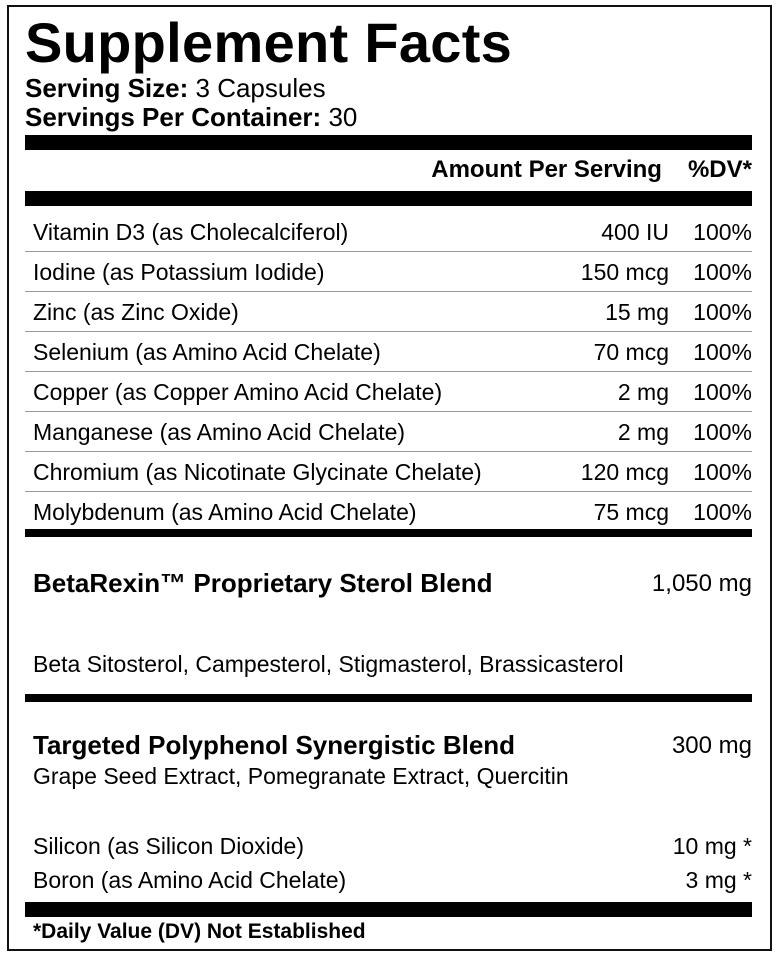  I want to click on nutrient-name: Manganese (as Amino Acid Chelate), so click(219, 432).